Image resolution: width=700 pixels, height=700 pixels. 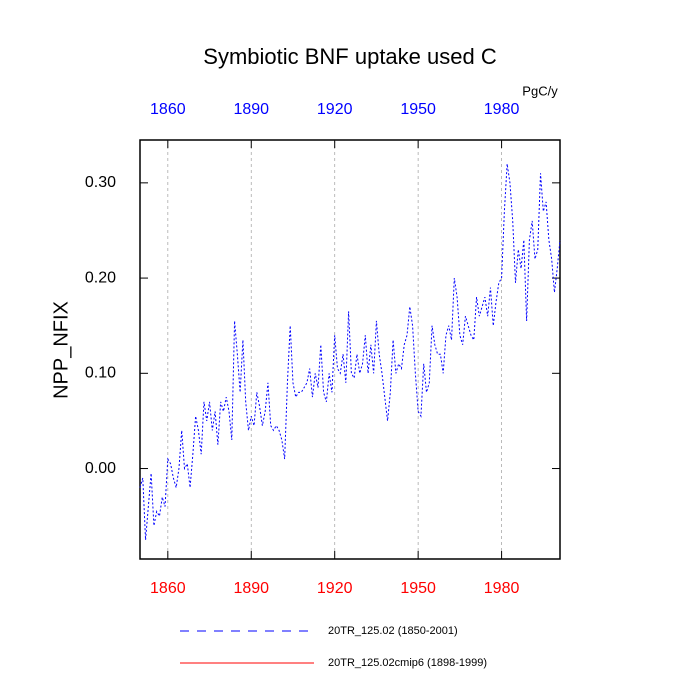 What do you see at coordinates (502, 109) in the screenshot?
I see `x-tick-label-top: 1980` at bounding box center [502, 109].